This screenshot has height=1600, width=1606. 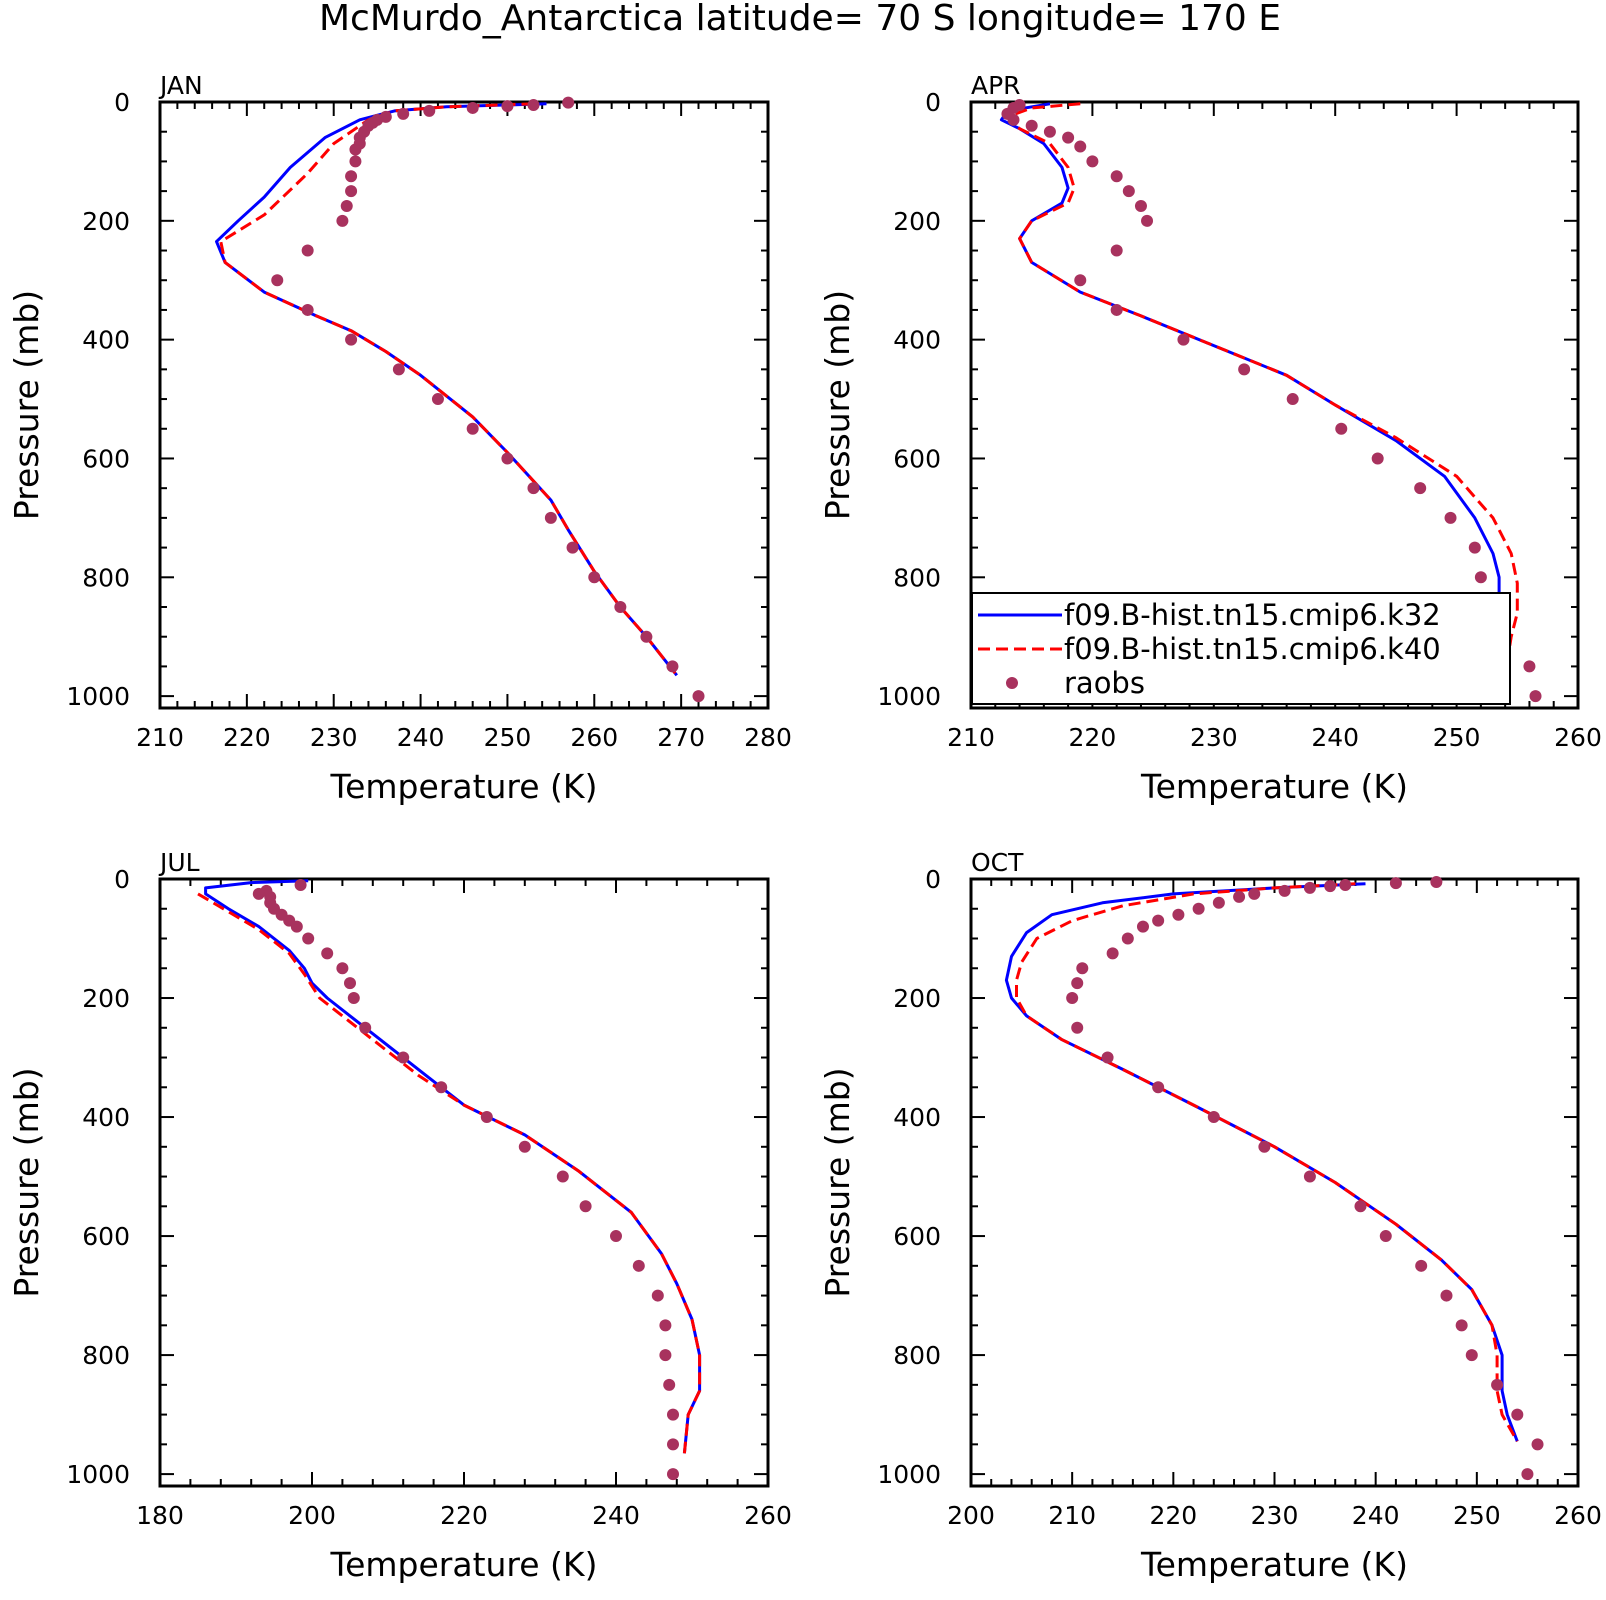 I want to click on y-tick-label: 0, so click(x=122, y=879).